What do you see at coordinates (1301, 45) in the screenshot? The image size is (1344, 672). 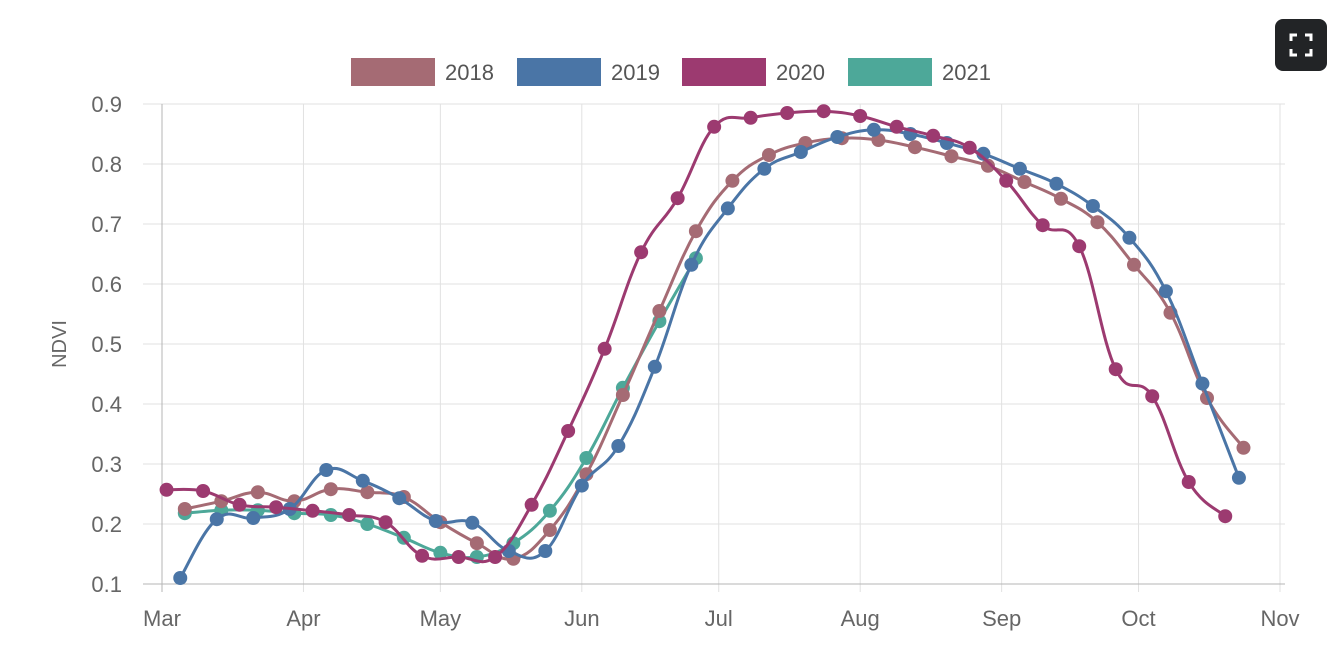 I see `fullscreen-button` at bounding box center [1301, 45].